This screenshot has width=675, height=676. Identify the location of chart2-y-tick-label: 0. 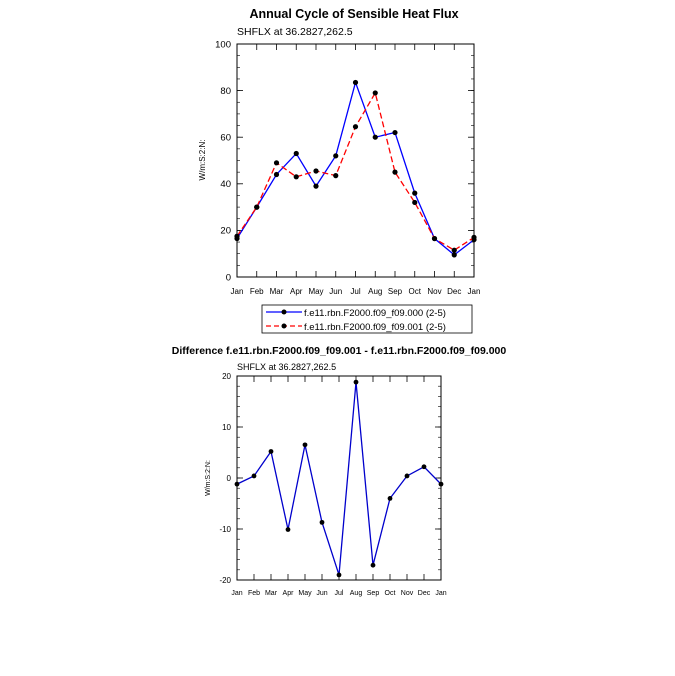
(229, 478).